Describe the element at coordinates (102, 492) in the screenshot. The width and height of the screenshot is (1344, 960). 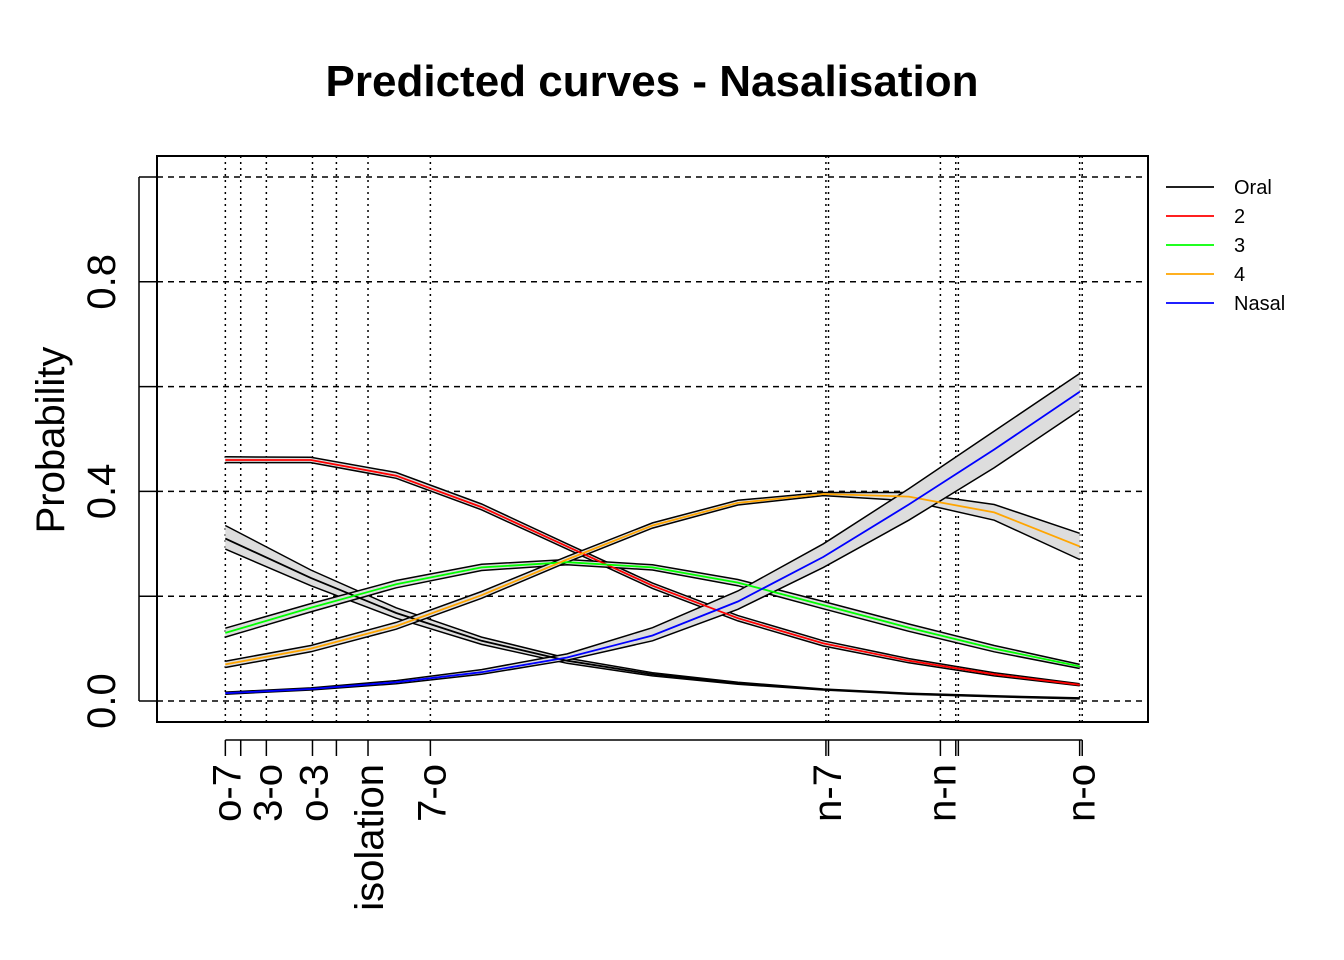
I see `y-tick-label: 0.4` at that location.